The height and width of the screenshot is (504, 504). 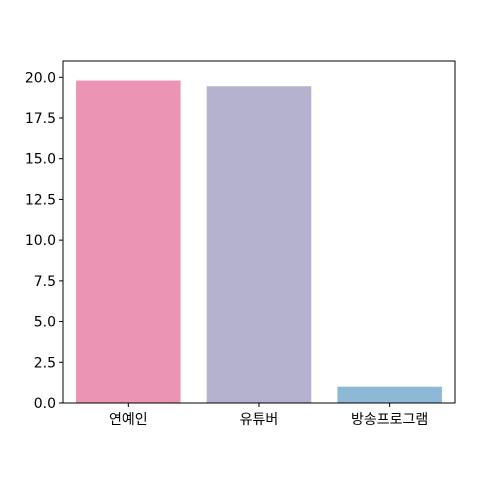 I want to click on x-axis: 연예인 유튜버 방송프로그램, so click(x=268, y=415).